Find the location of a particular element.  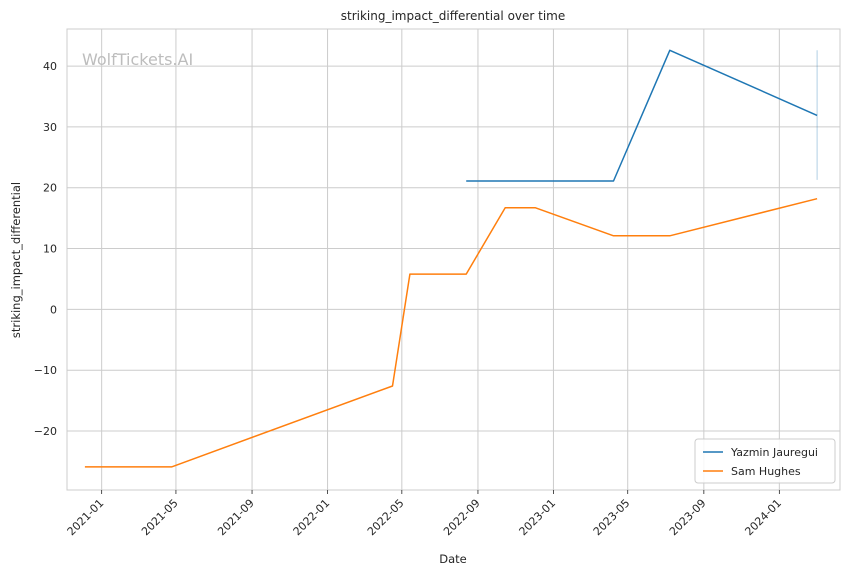

y-tick-label: 40 is located at coordinates (50, 66).